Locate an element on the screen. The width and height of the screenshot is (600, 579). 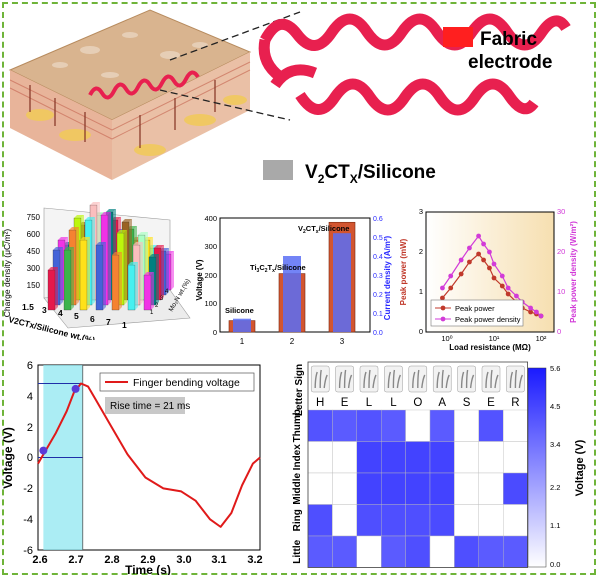
colorbar-tick: 2.2 is located at coordinates (555, 487).